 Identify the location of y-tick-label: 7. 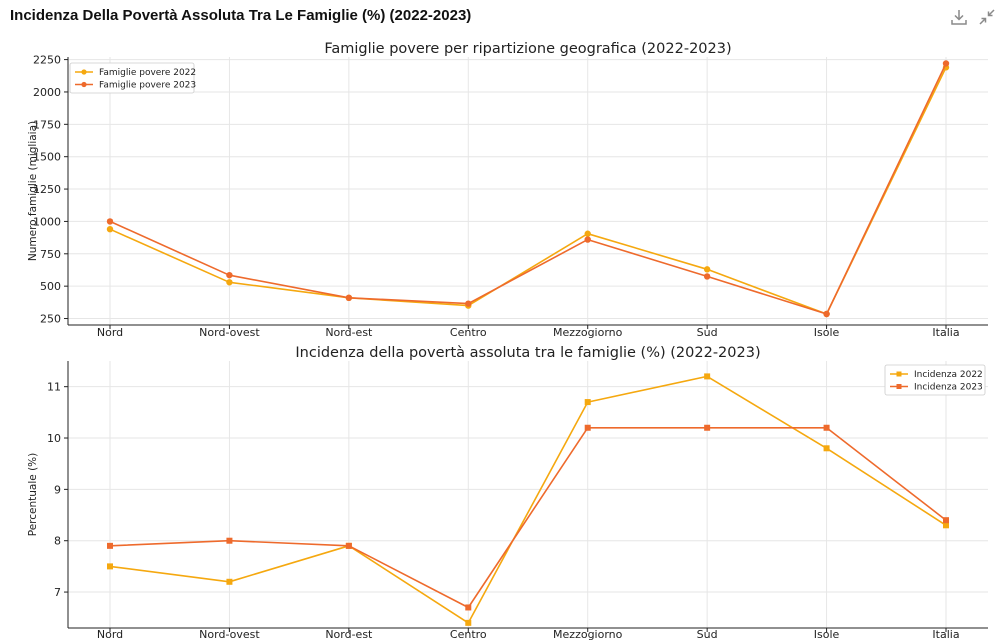
(57, 592).